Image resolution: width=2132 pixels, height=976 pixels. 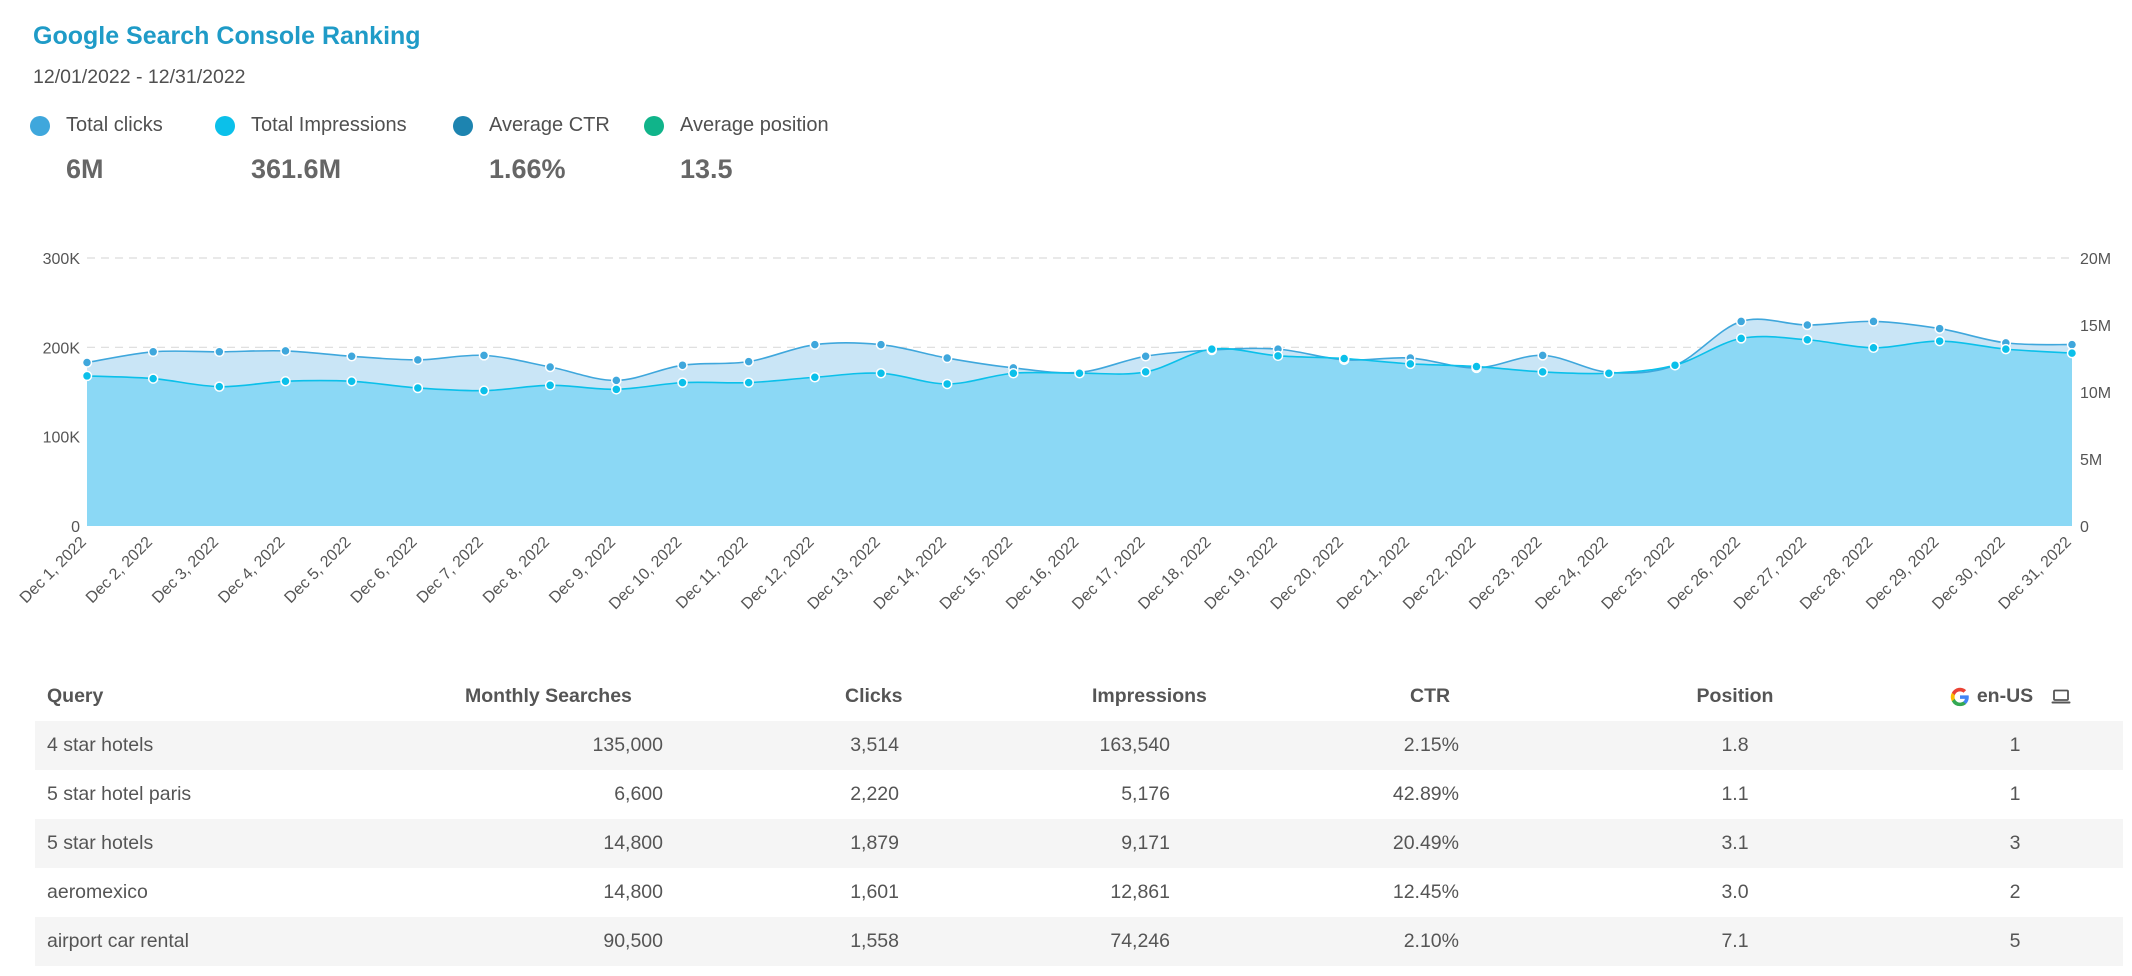 I want to click on kpi-label: Average CTR, so click(x=549, y=125).